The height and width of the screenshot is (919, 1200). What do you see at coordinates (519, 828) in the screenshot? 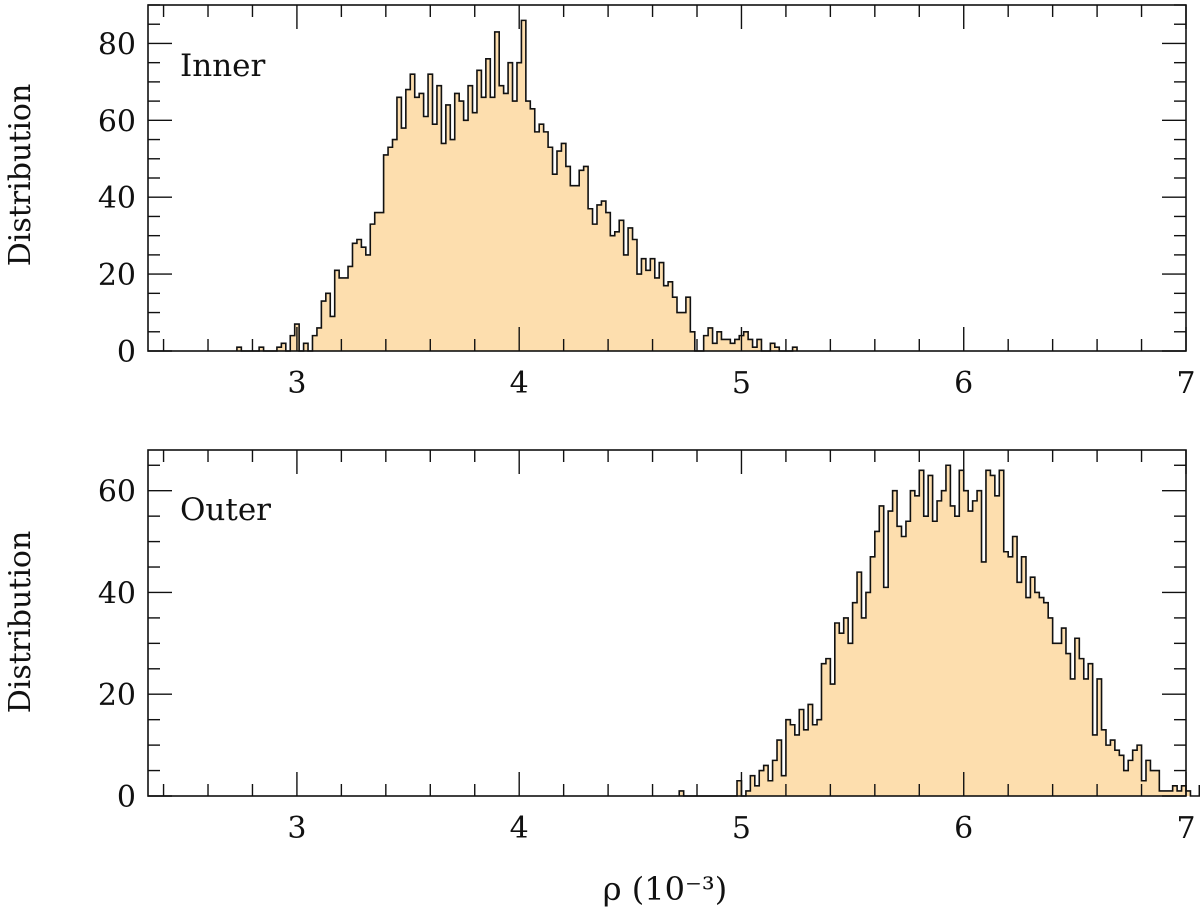
I see `outer-x-tick-label: 4` at bounding box center [519, 828].